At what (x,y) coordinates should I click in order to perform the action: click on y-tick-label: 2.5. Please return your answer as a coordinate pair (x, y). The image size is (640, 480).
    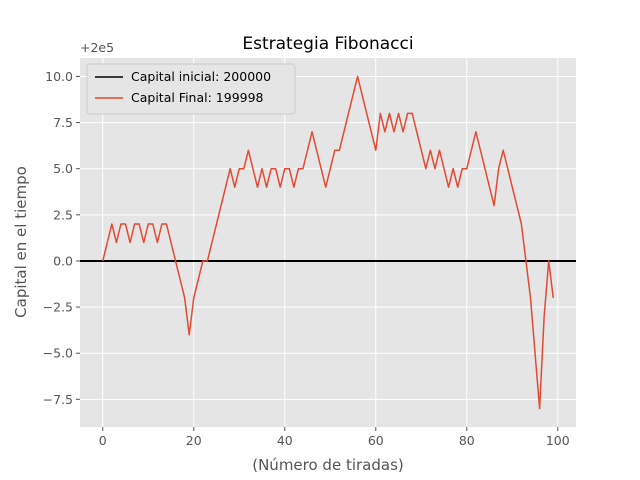
    Looking at the image, I should click on (63, 214).